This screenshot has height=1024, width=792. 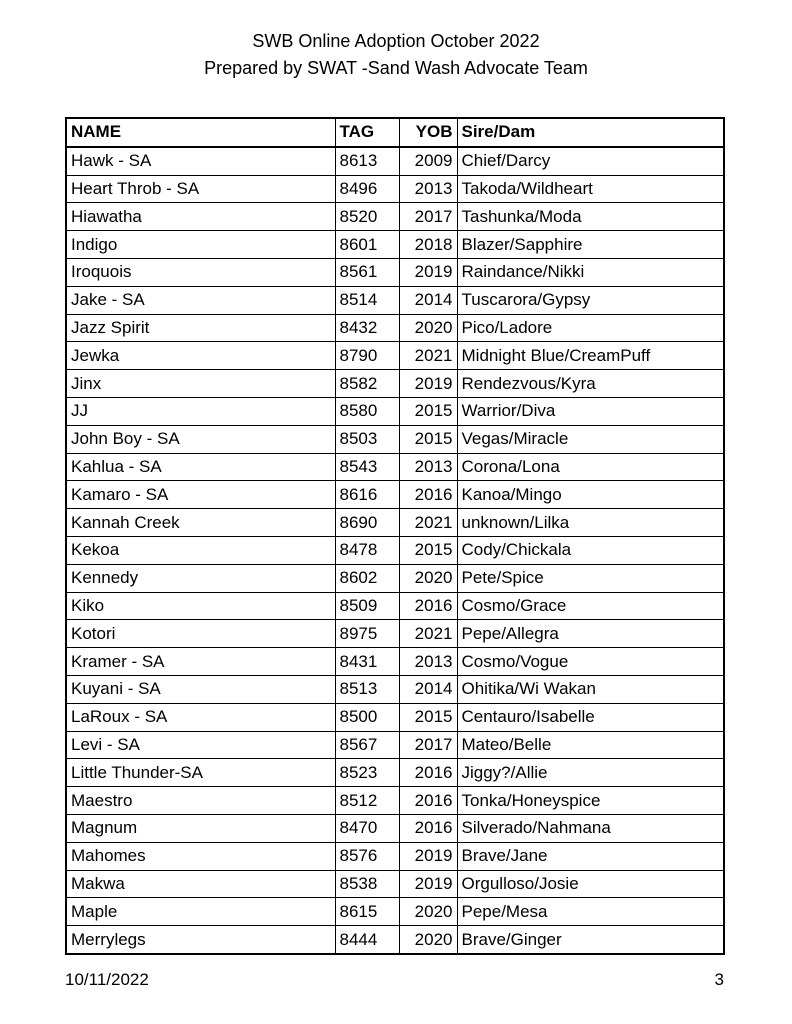 I want to click on cell-sire-dam: Rendezvous/Kyra, so click(x=590, y=383).